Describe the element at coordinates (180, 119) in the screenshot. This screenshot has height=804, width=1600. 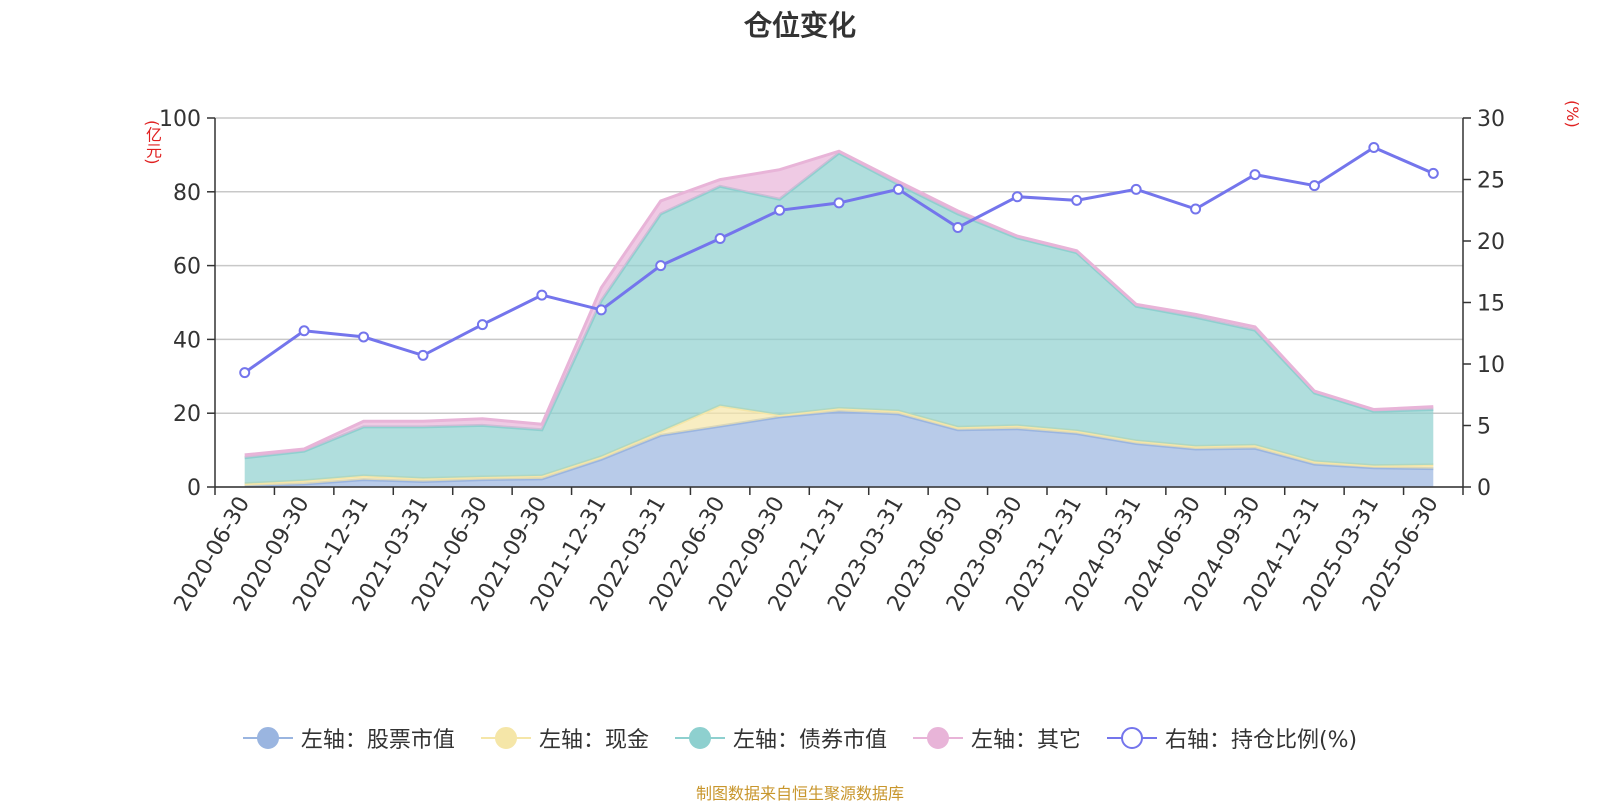
I see `left-axis-tick-label: 100` at that location.